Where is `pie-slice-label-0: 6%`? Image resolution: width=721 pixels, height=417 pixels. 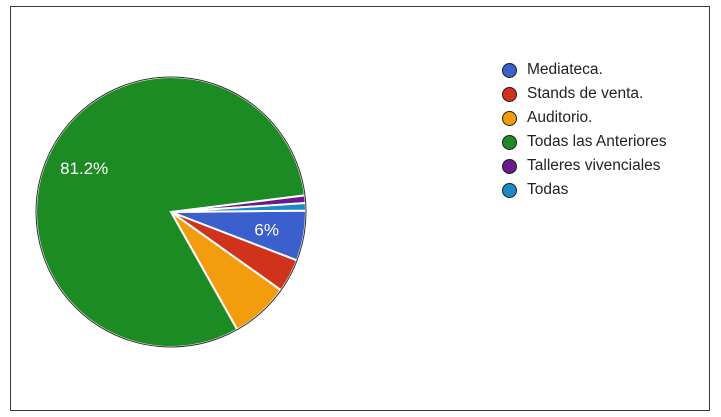
pie-slice-label-0: 6% is located at coordinates (266, 229).